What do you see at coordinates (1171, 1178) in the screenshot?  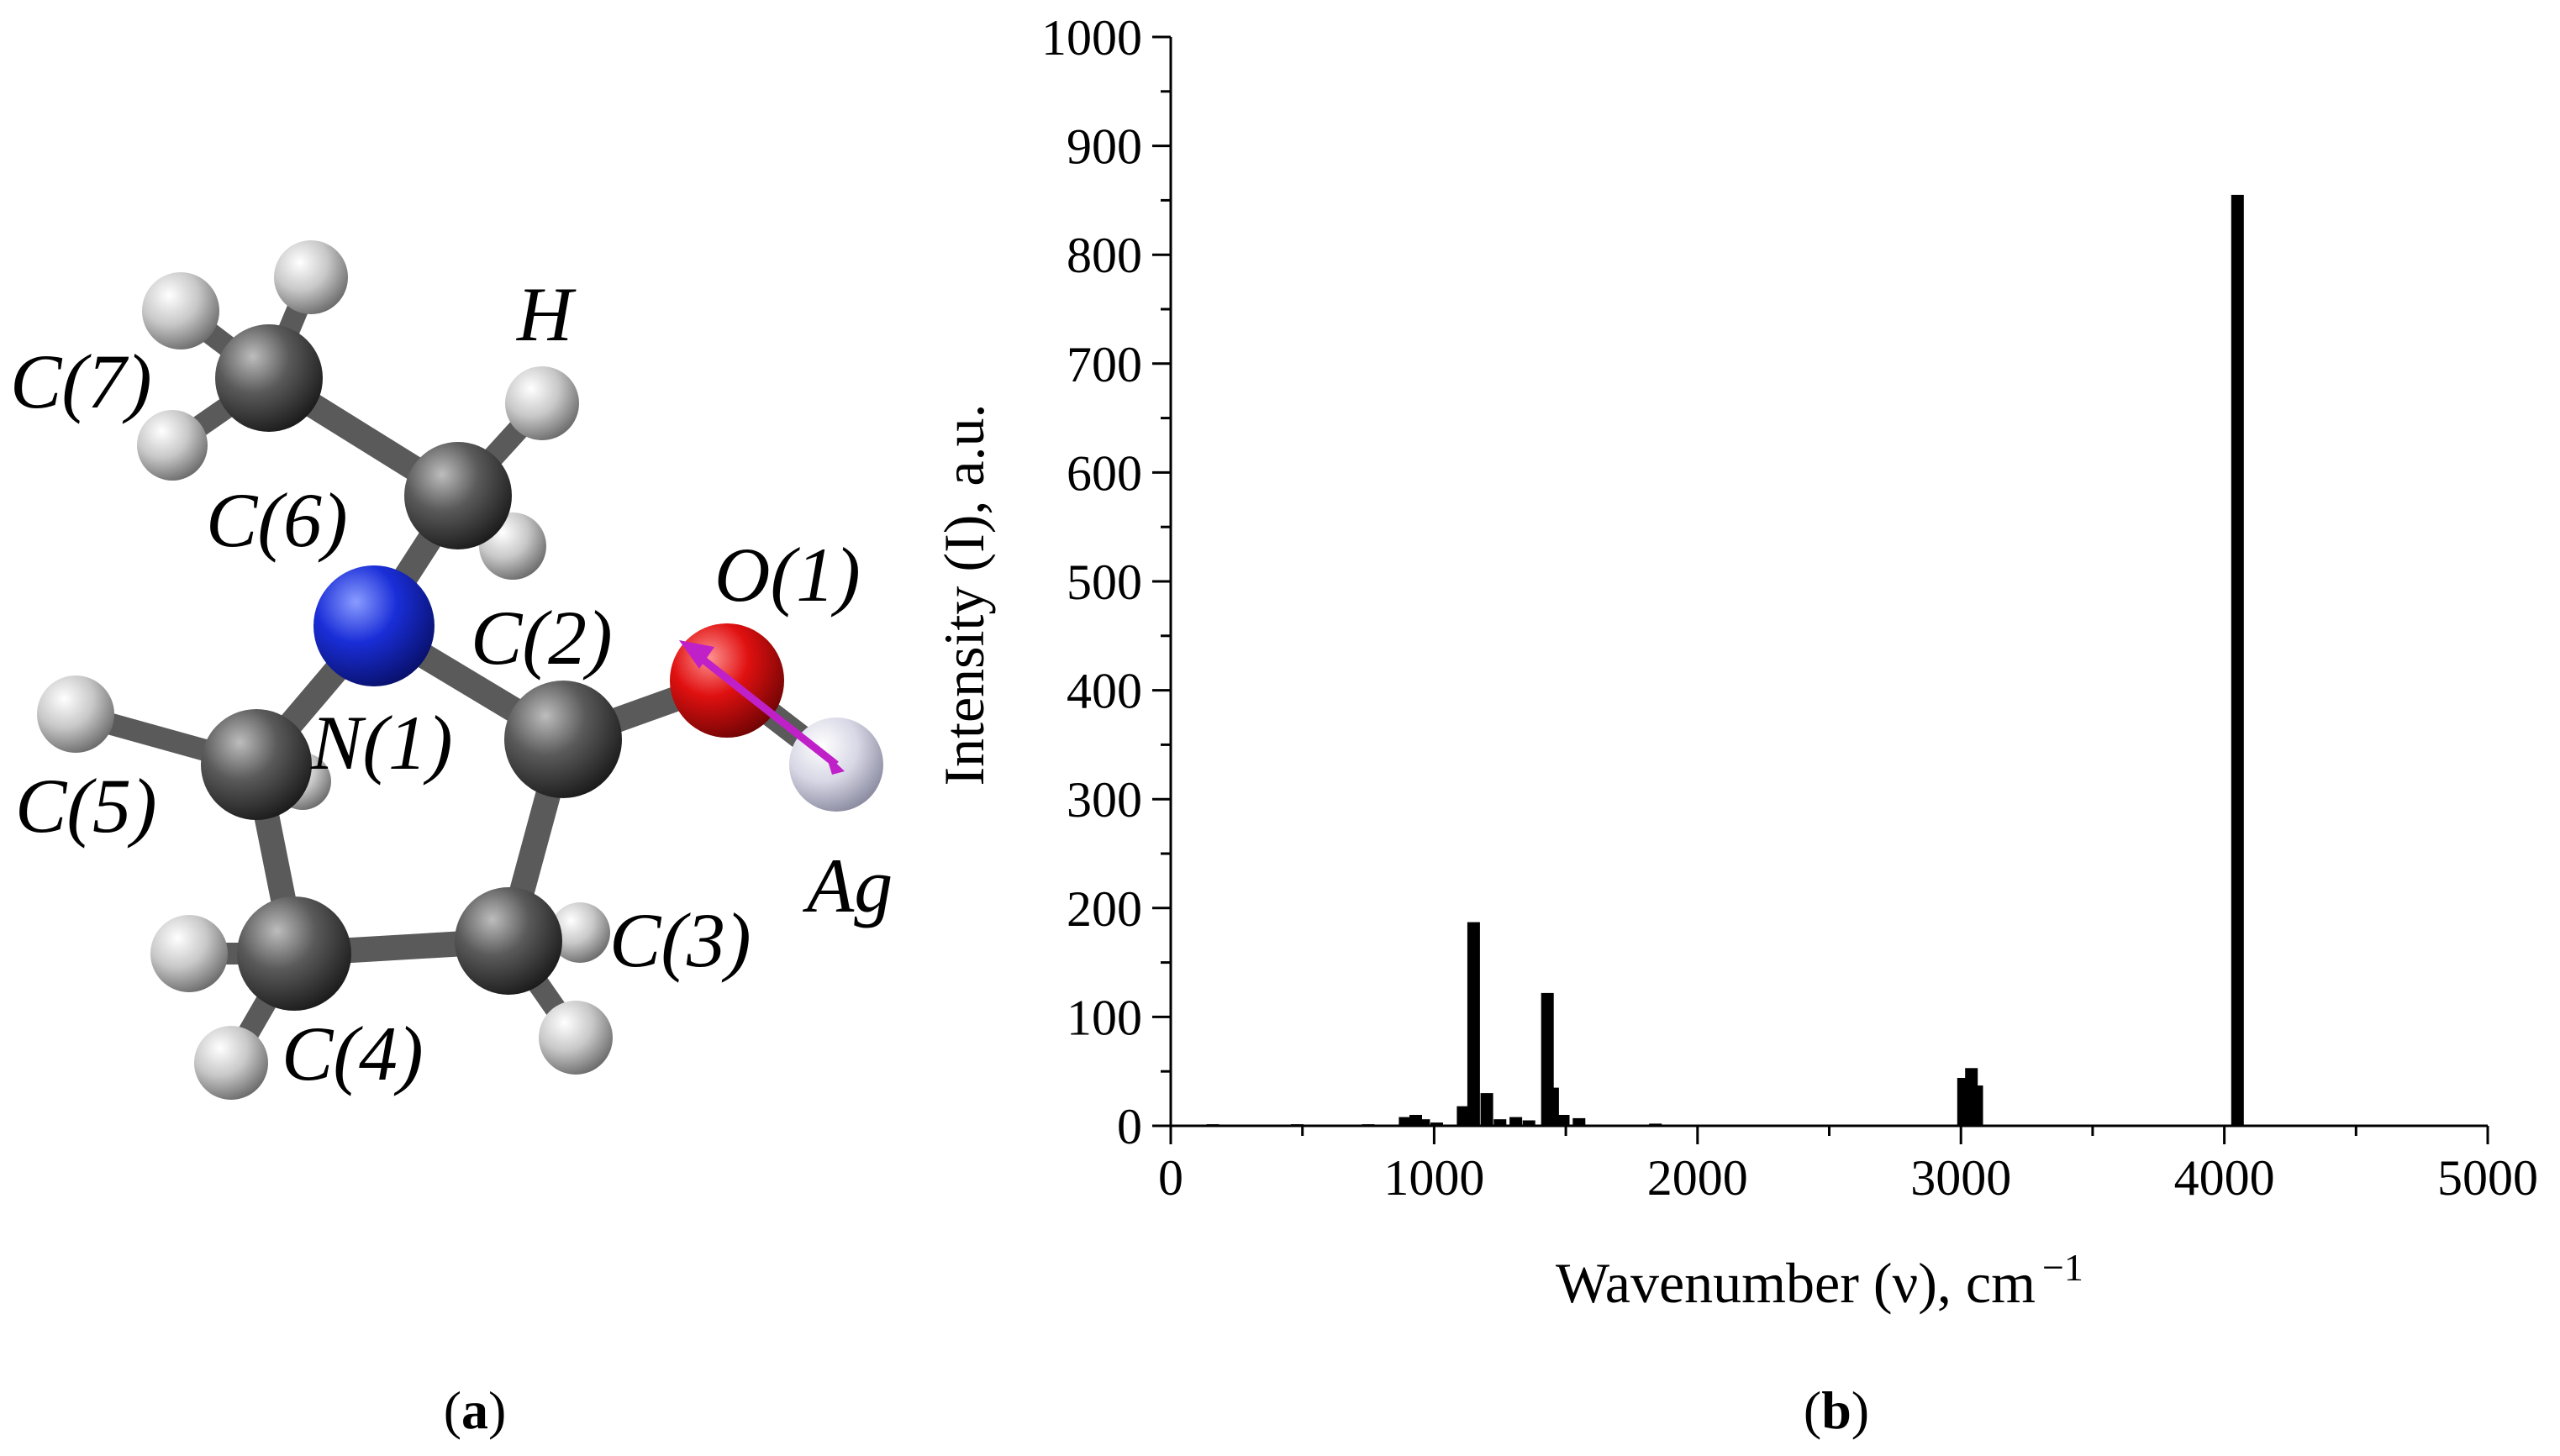 I see `x-tick-label: 0` at bounding box center [1171, 1178].